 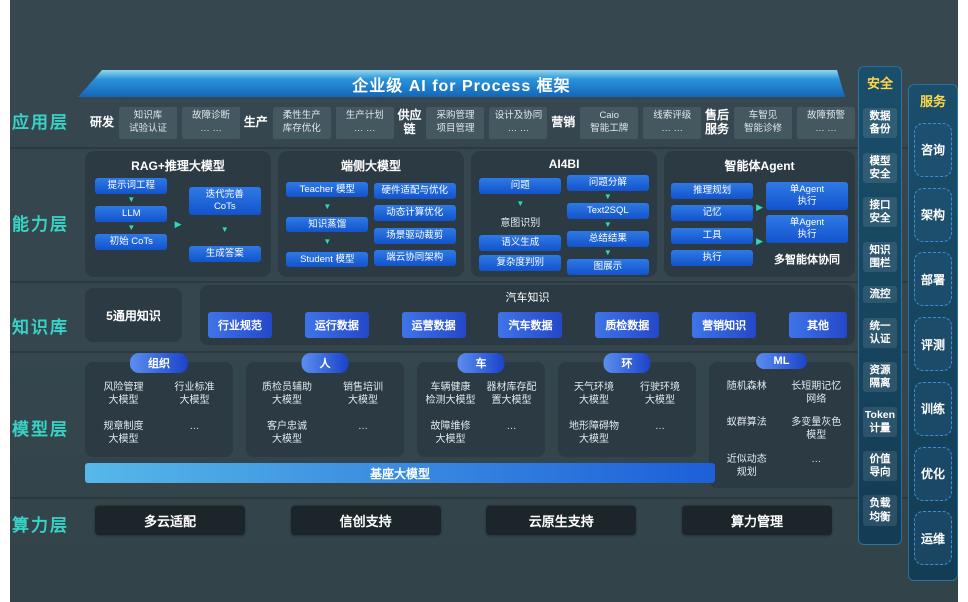 What do you see at coordinates (933, 279) in the screenshot?
I see `service-item: 部署` at bounding box center [933, 279].